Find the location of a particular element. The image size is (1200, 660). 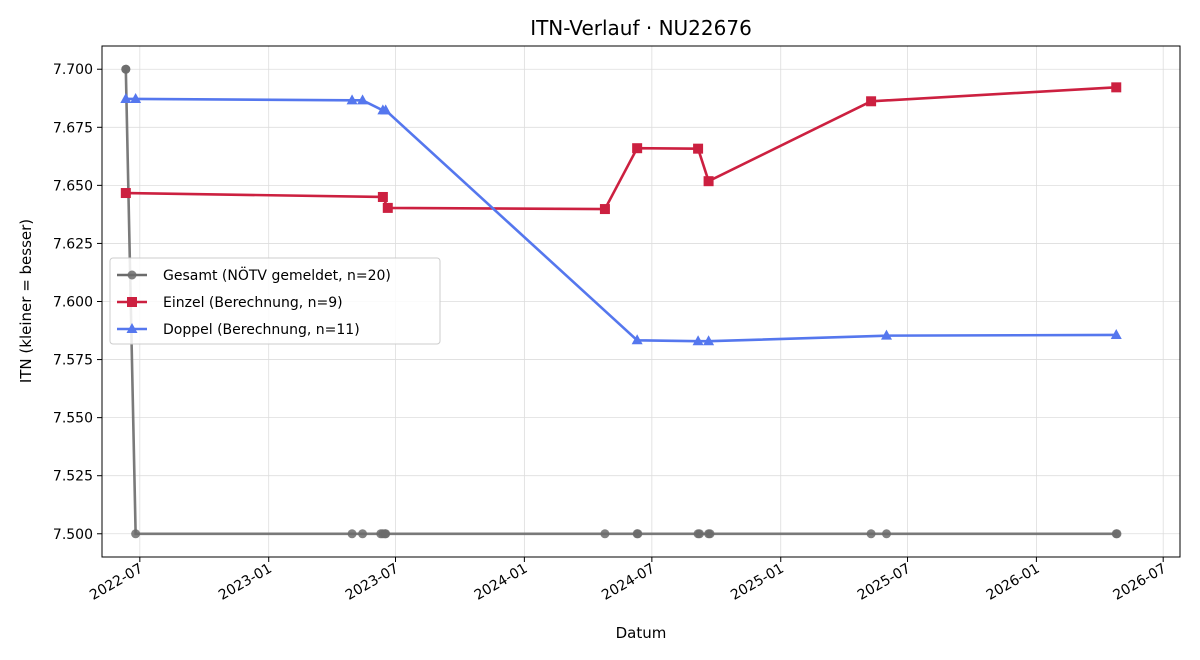

y-tick-label: 7.550 is located at coordinates (73, 419).